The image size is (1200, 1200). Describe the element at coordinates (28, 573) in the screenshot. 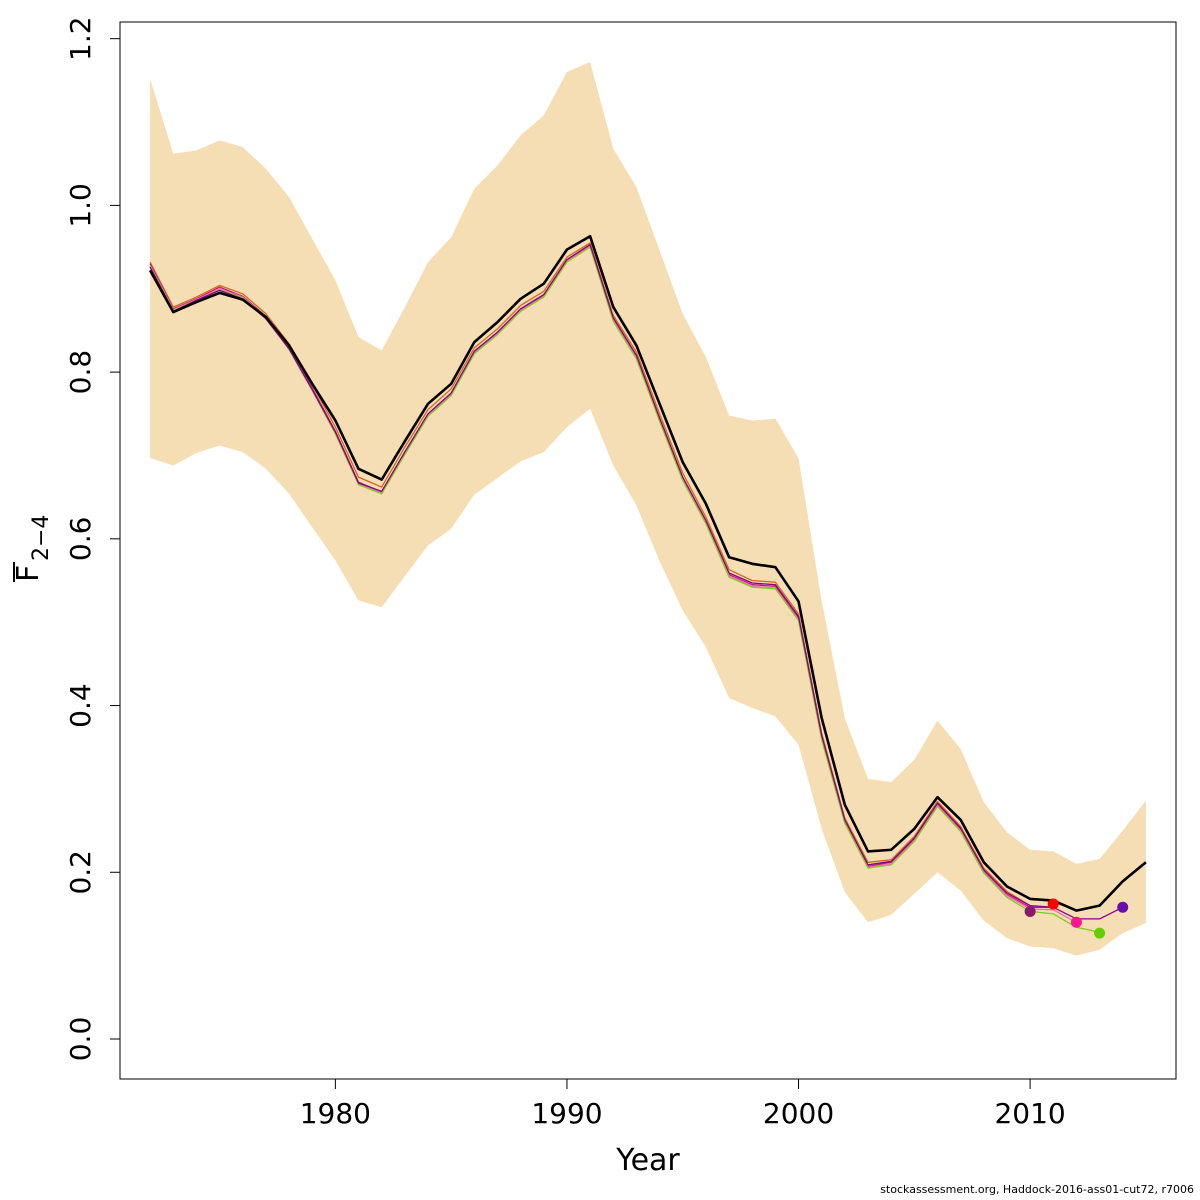

I see `y-axis-title-main: F` at that location.